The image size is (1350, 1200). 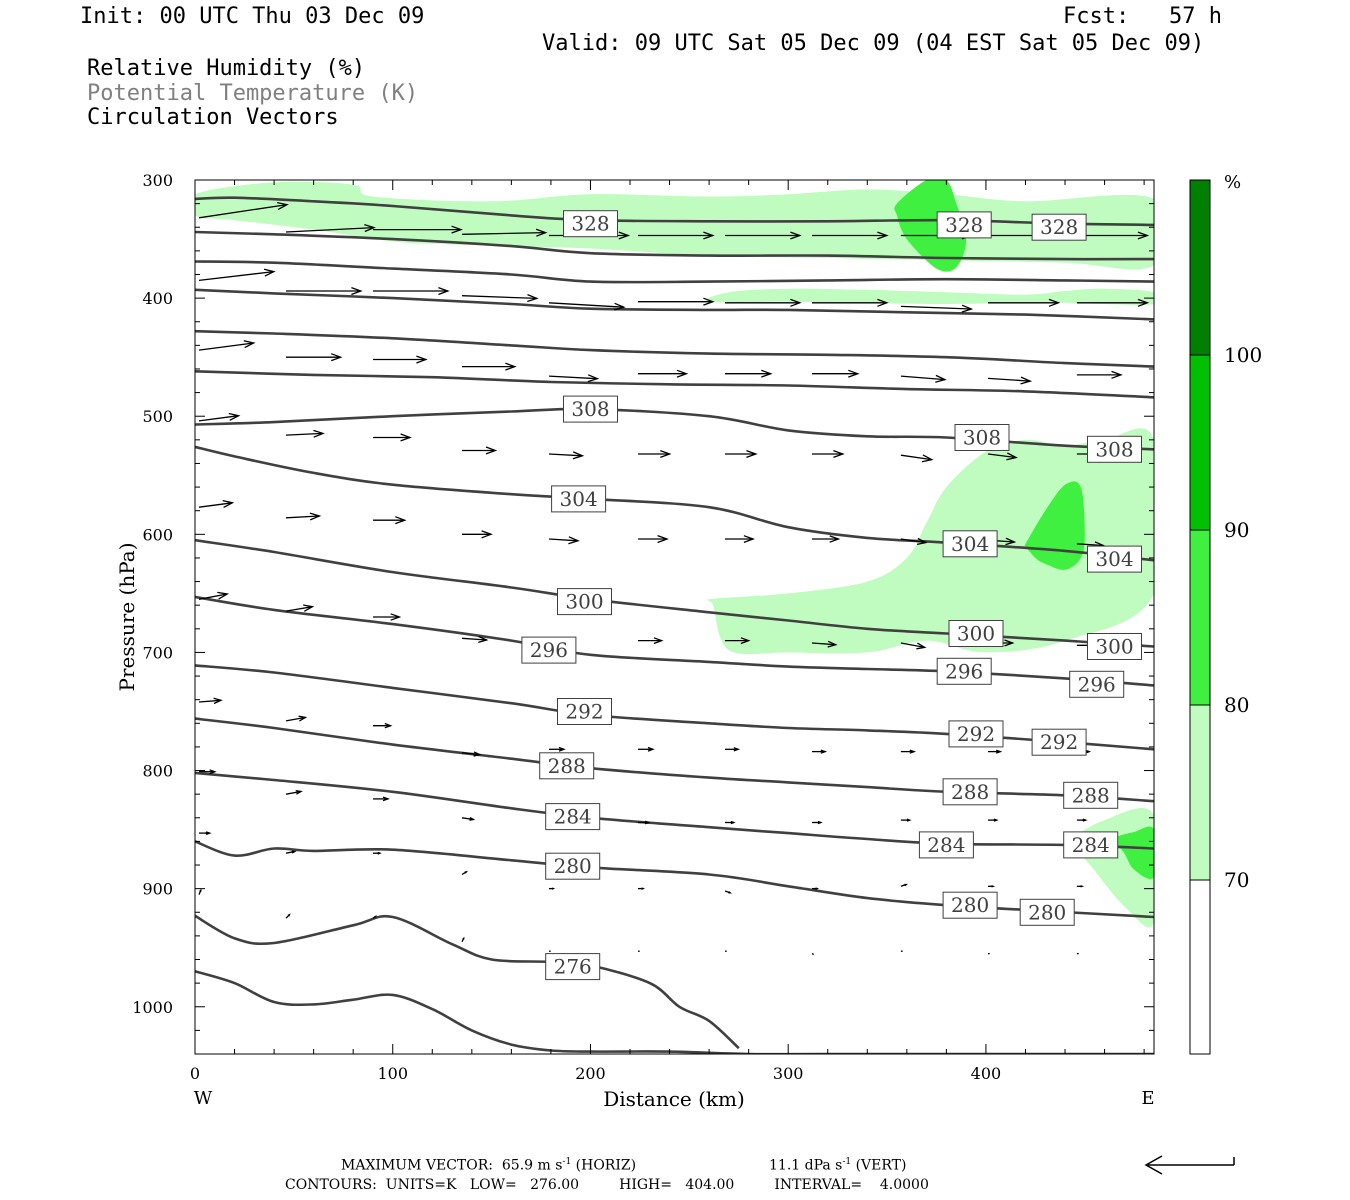 I want to click on x-tick-label: 100, so click(x=392, y=1073).